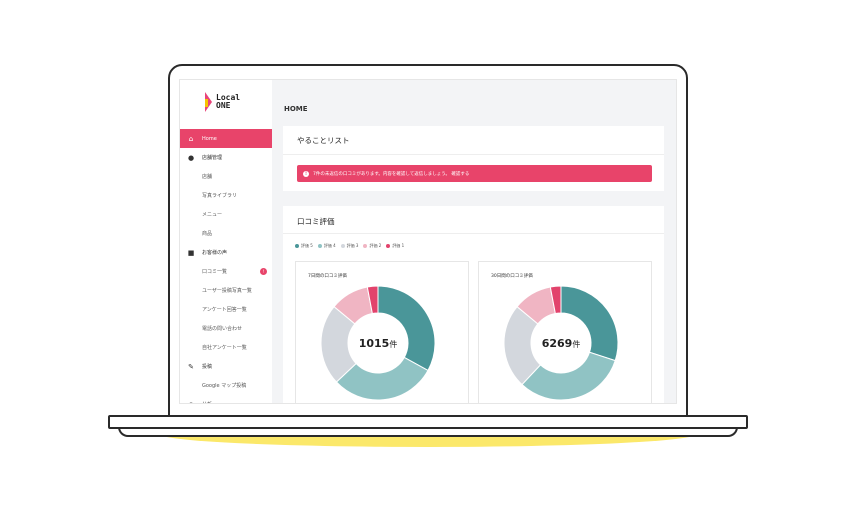 The height and width of the screenshot is (513, 856). What do you see at coordinates (398, 245) in the screenshot?
I see `legend-label: 評価 1` at bounding box center [398, 245].